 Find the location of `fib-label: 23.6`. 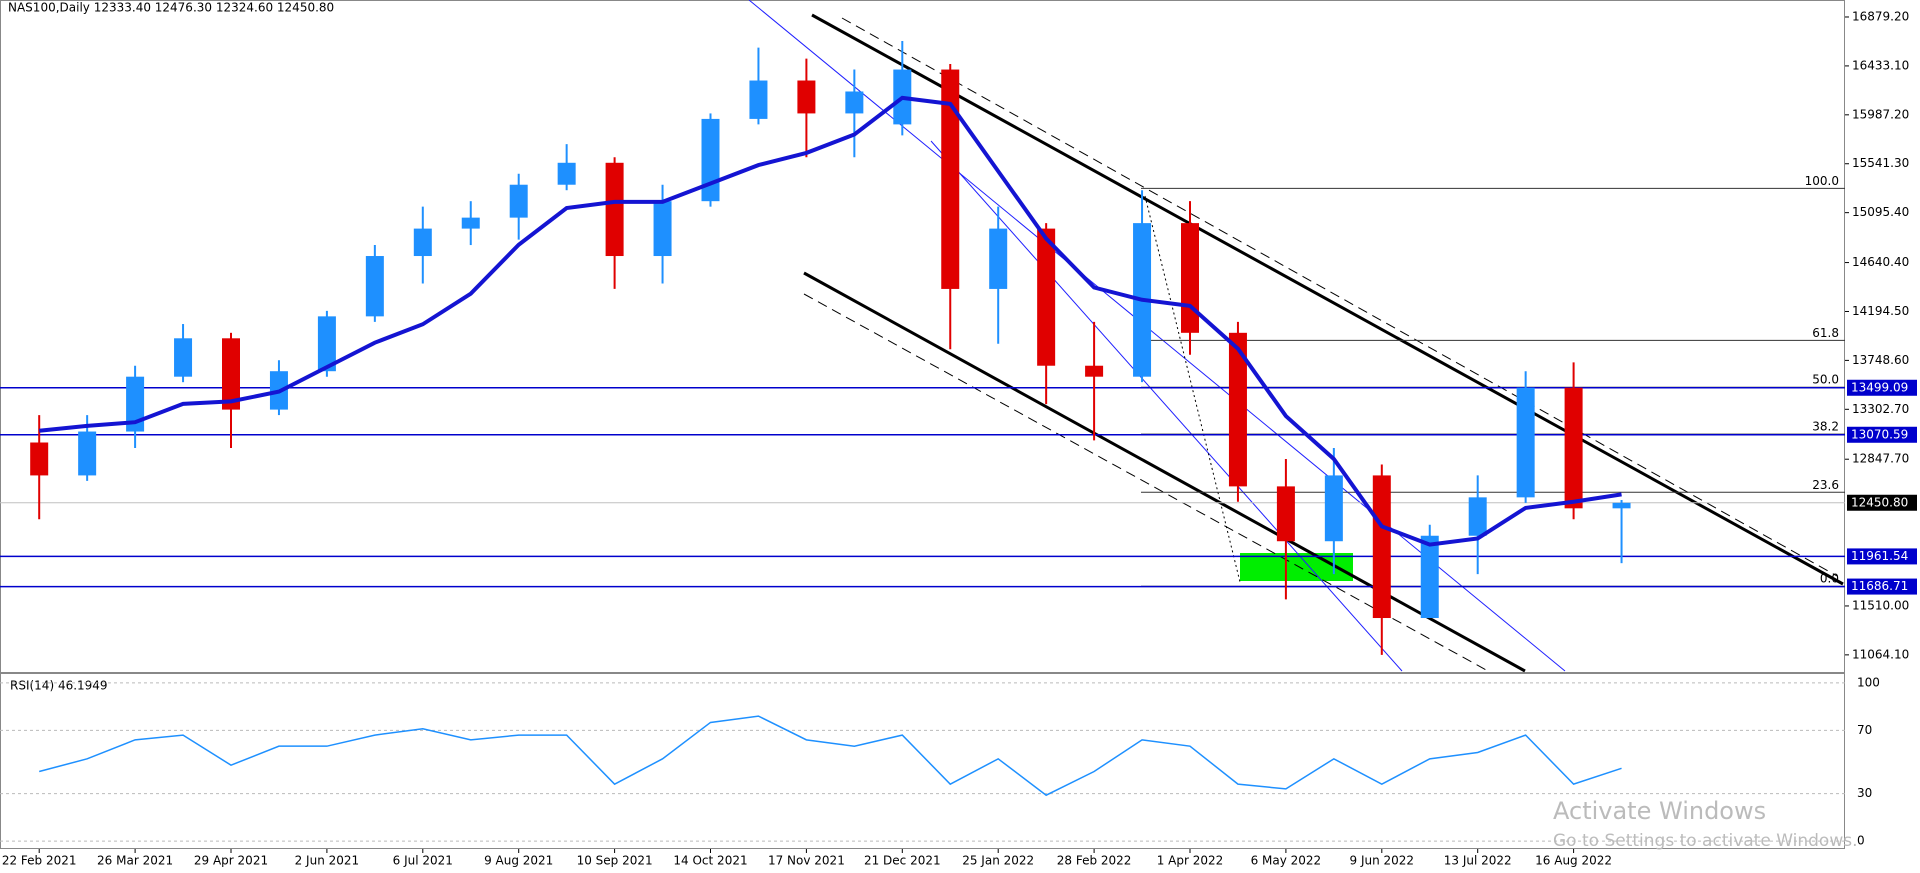

fib-label: 23.6 is located at coordinates (1825, 485).